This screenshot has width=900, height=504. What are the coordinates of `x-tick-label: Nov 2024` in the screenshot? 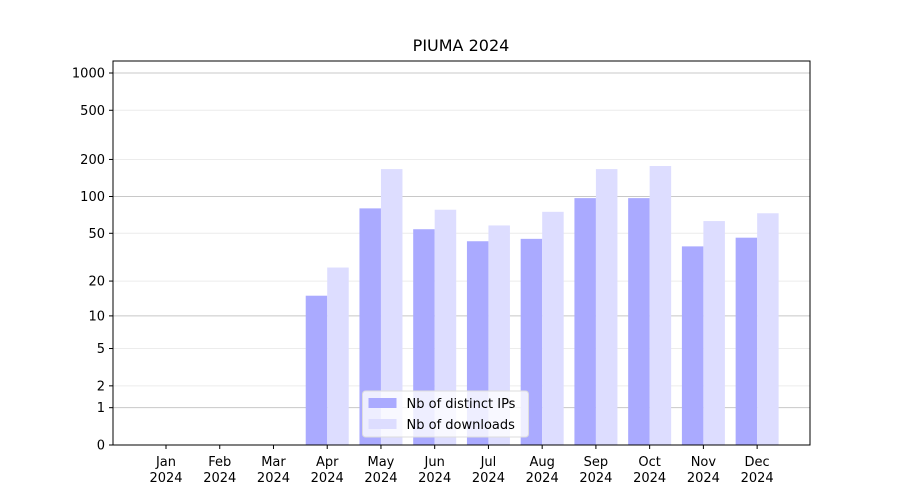 It's located at (703, 470).